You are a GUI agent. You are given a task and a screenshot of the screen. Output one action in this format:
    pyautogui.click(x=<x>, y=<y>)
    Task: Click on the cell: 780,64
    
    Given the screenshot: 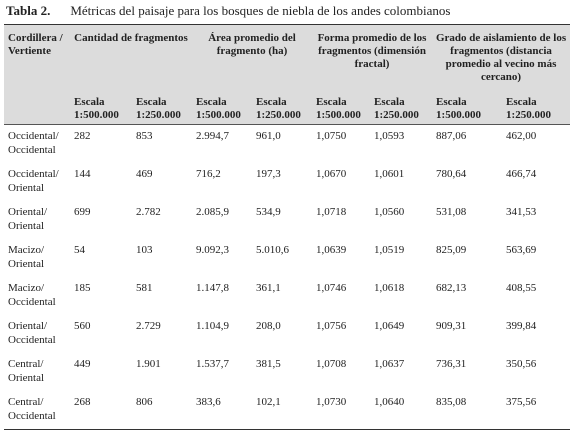 What is the action you would take?
    pyautogui.click(x=451, y=174)
    